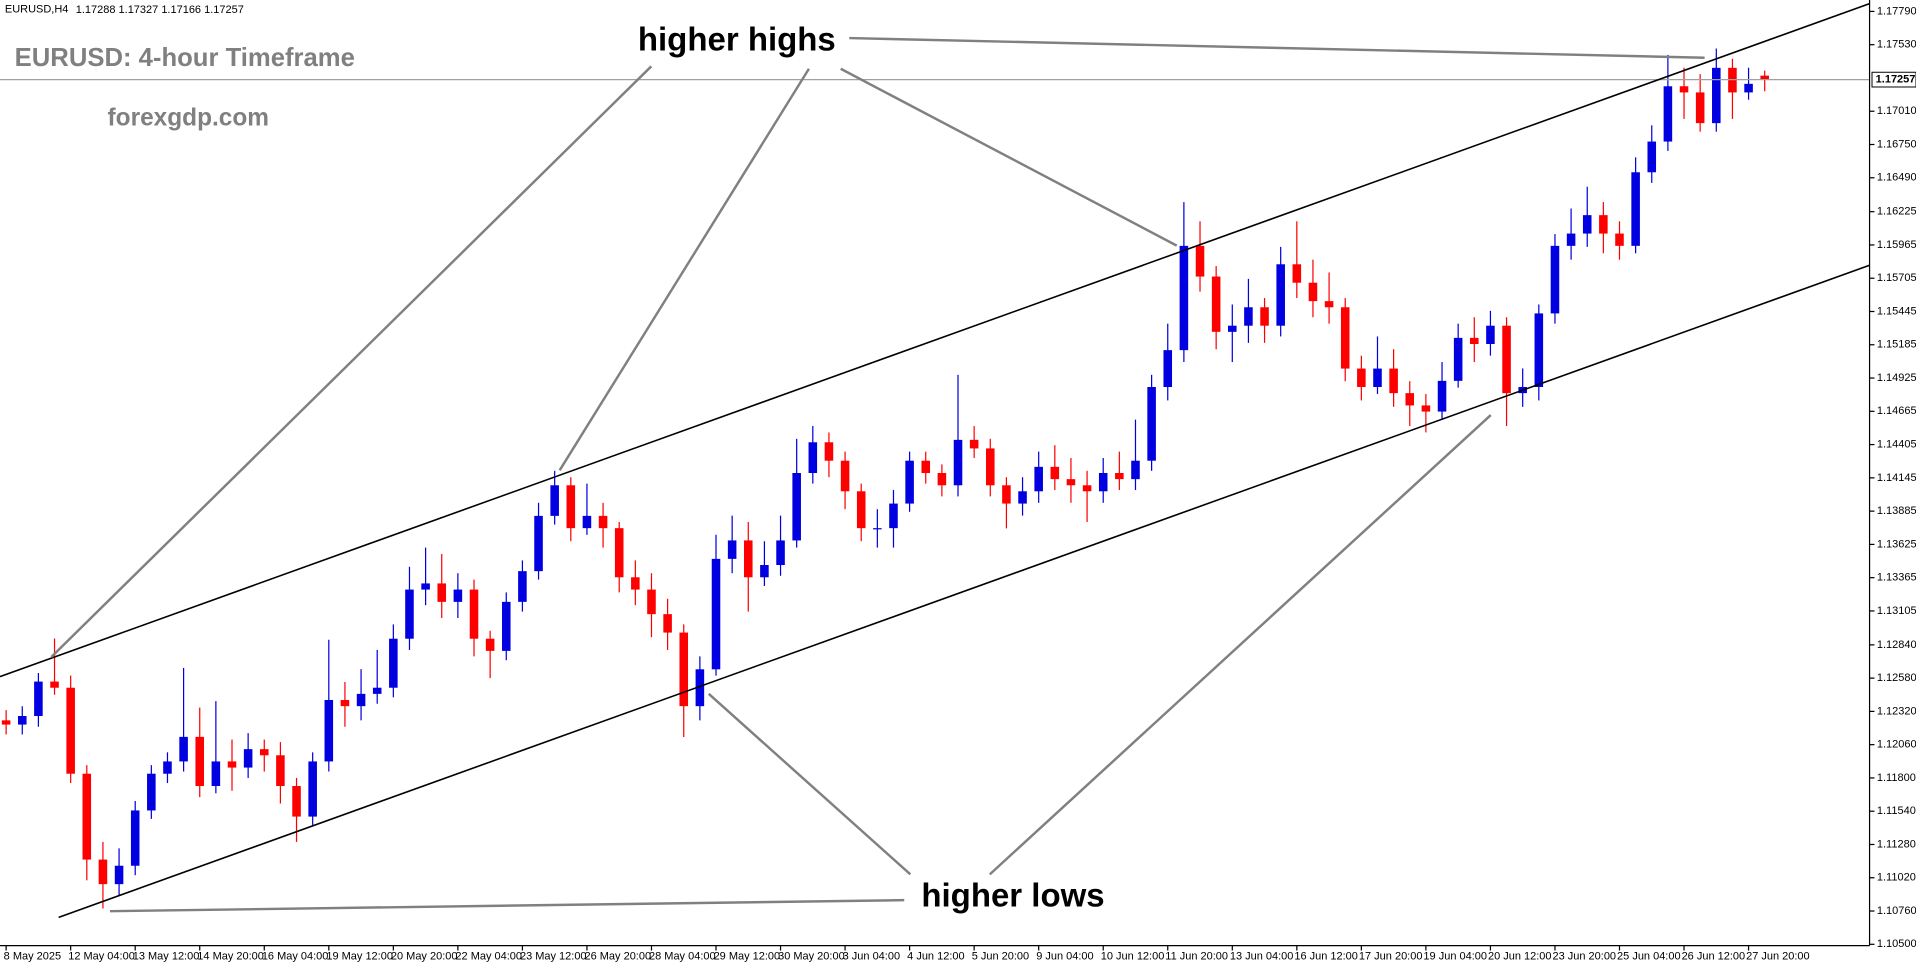  I want to click on x-tick-label: 19 Jun 04:00, so click(1455, 957).